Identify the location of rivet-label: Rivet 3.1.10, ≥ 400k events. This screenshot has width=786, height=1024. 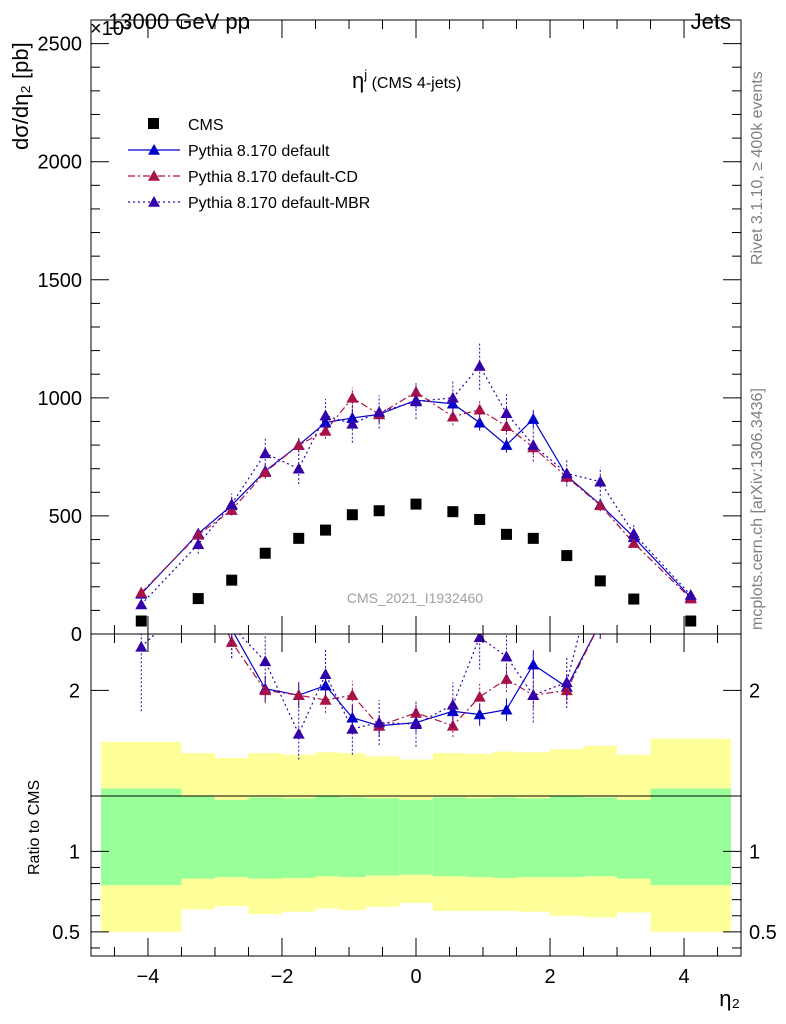
(757, 168).